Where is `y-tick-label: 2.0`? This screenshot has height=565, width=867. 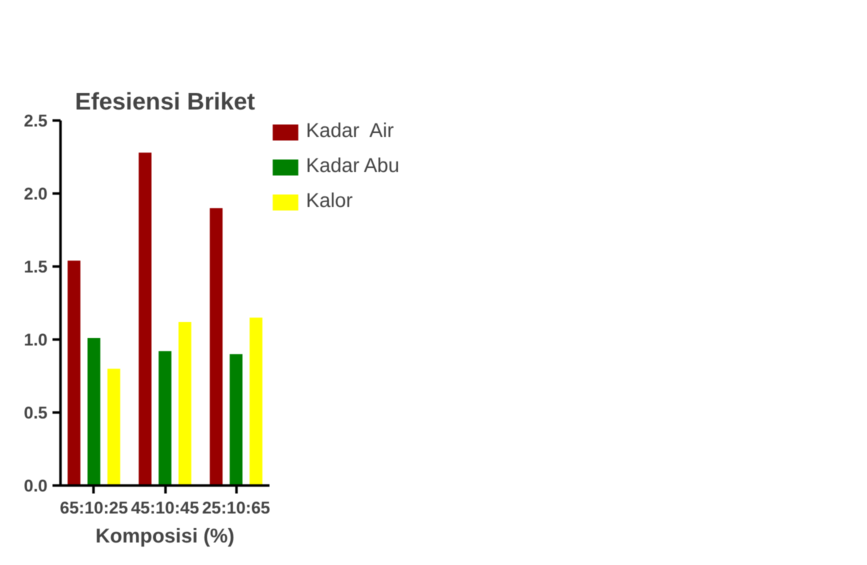 y-tick-label: 2.0 is located at coordinates (36, 194).